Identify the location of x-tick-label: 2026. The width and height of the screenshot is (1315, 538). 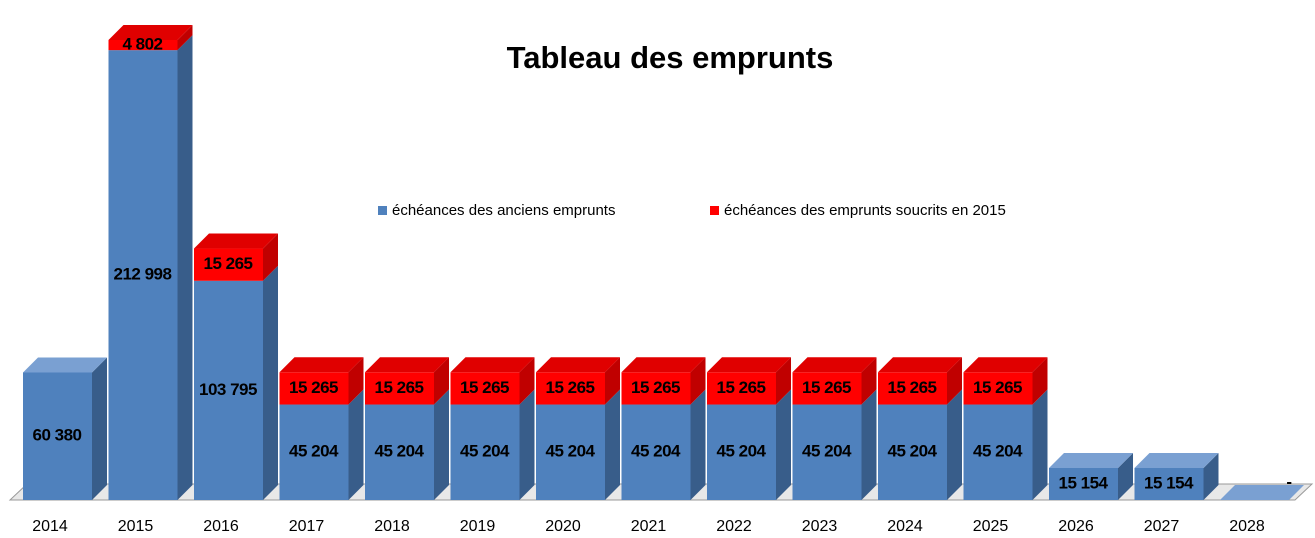
(1076, 526).